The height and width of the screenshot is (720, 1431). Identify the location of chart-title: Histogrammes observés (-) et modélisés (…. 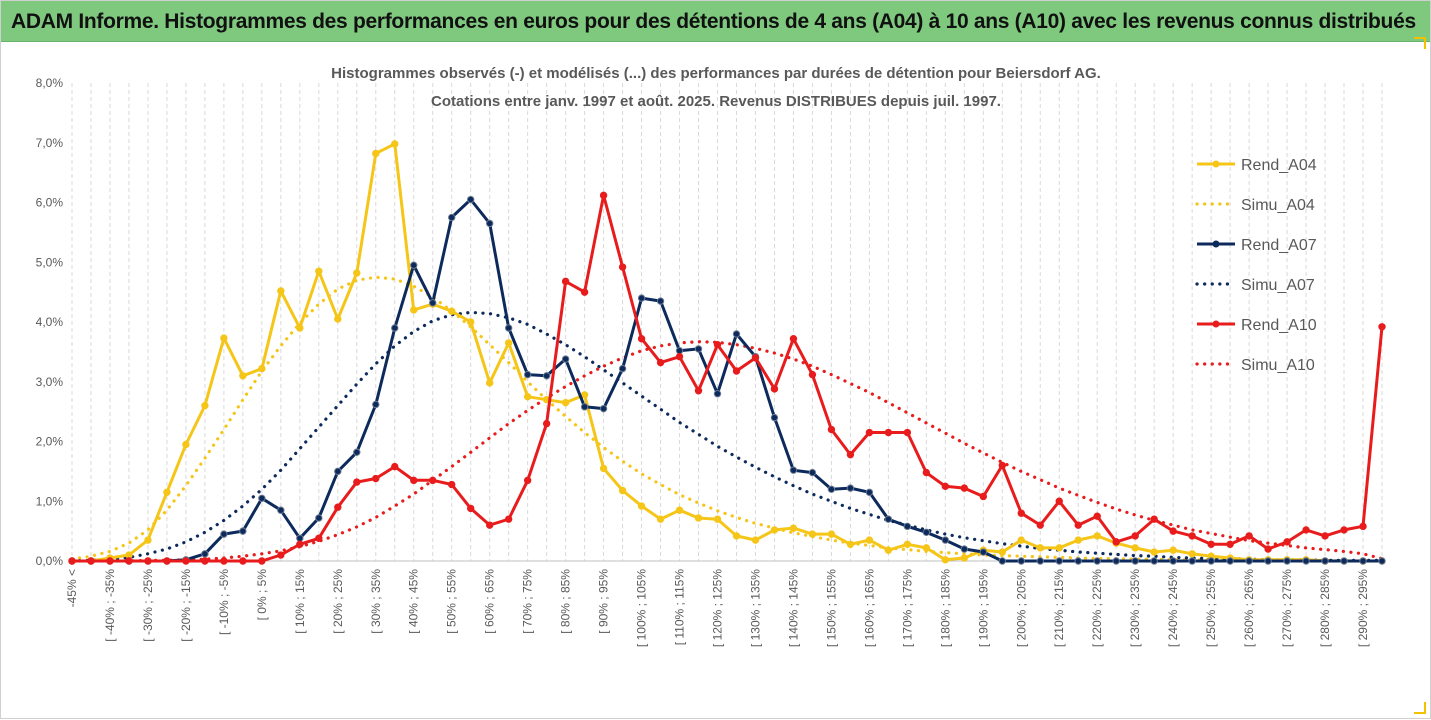
(716, 73).